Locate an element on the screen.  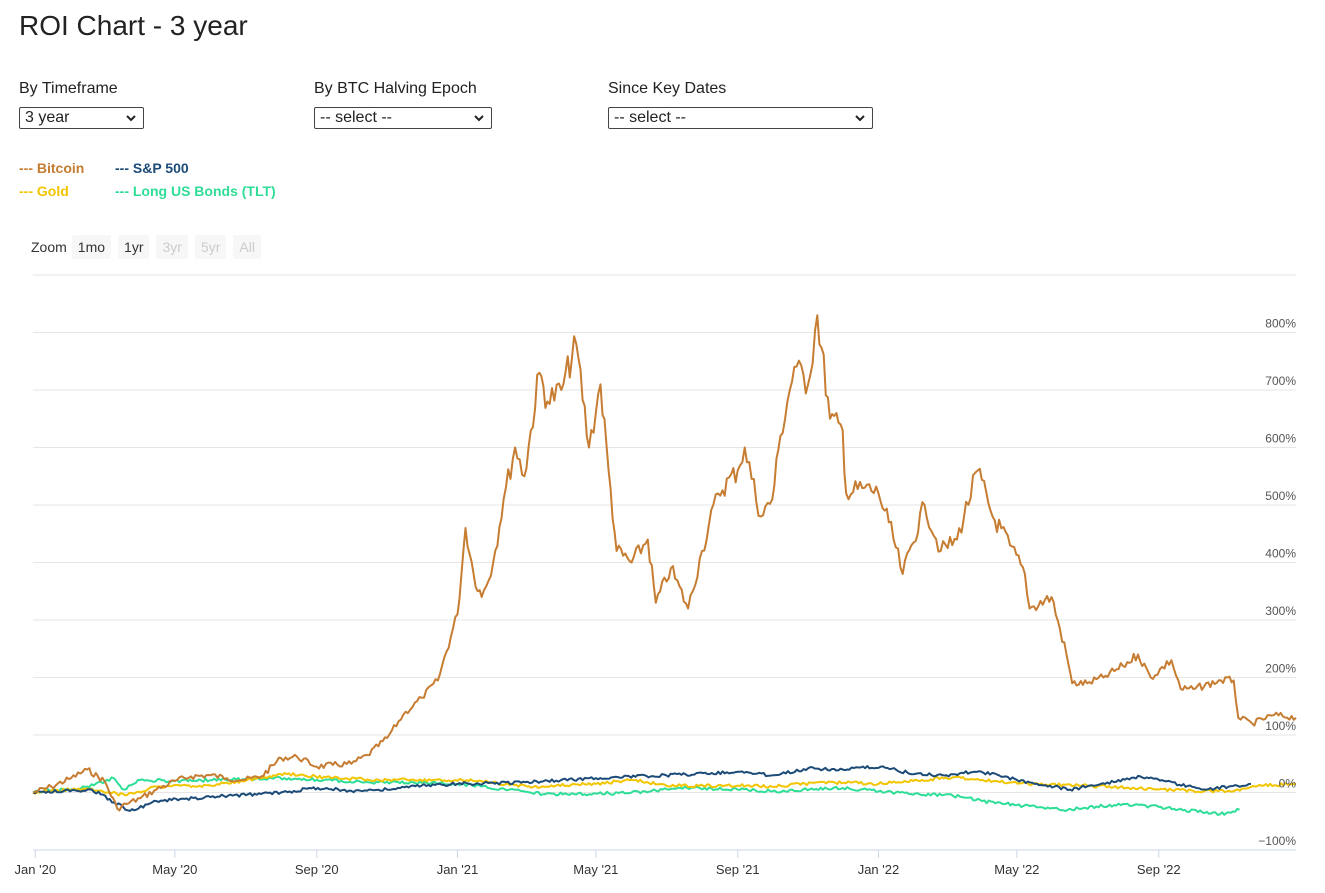
zoom-all-button: All is located at coordinates (247, 247).